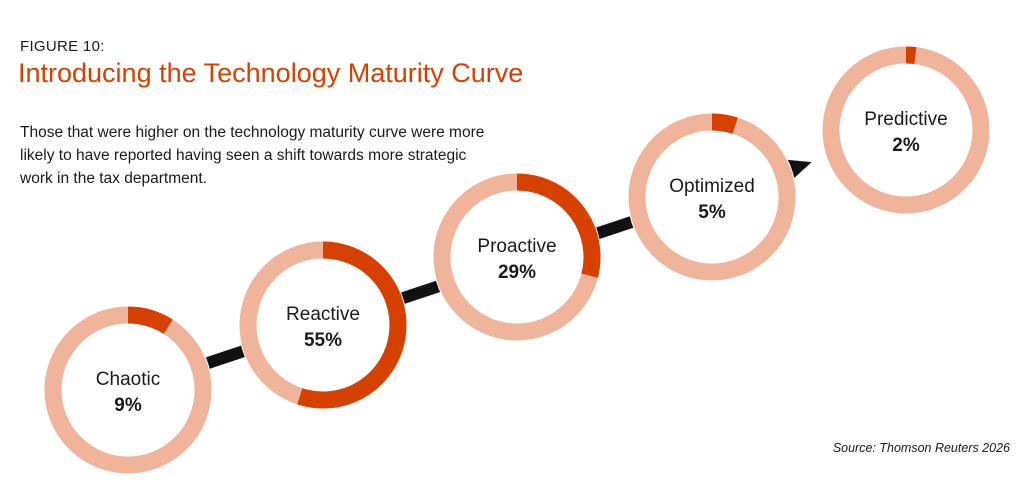  What do you see at coordinates (323, 340) in the screenshot?
I see `donut-reactive-value-label: 55%` at bounding box center [323, 340].